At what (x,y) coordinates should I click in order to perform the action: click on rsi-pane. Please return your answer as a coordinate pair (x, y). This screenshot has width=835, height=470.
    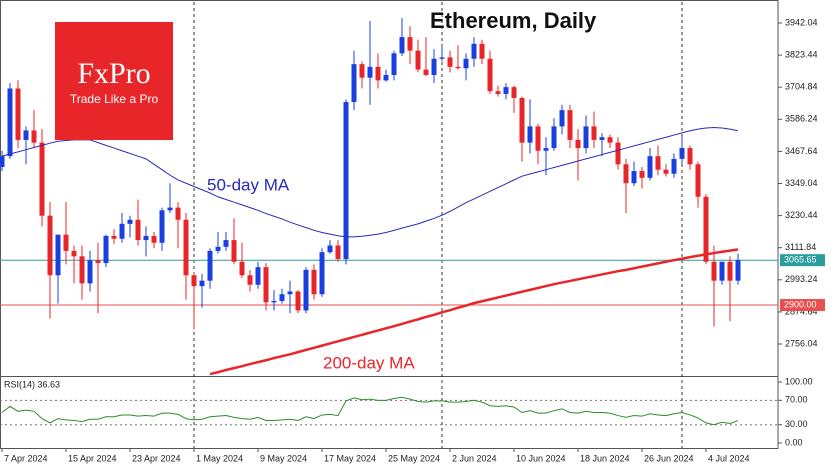
    Looking at the image, I should click on (389, 411).